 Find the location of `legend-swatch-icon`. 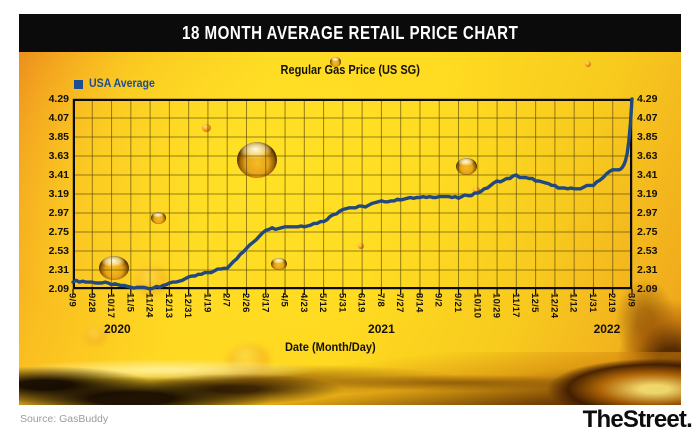

legend-swatch-icon is located at coordinates (78, 84).